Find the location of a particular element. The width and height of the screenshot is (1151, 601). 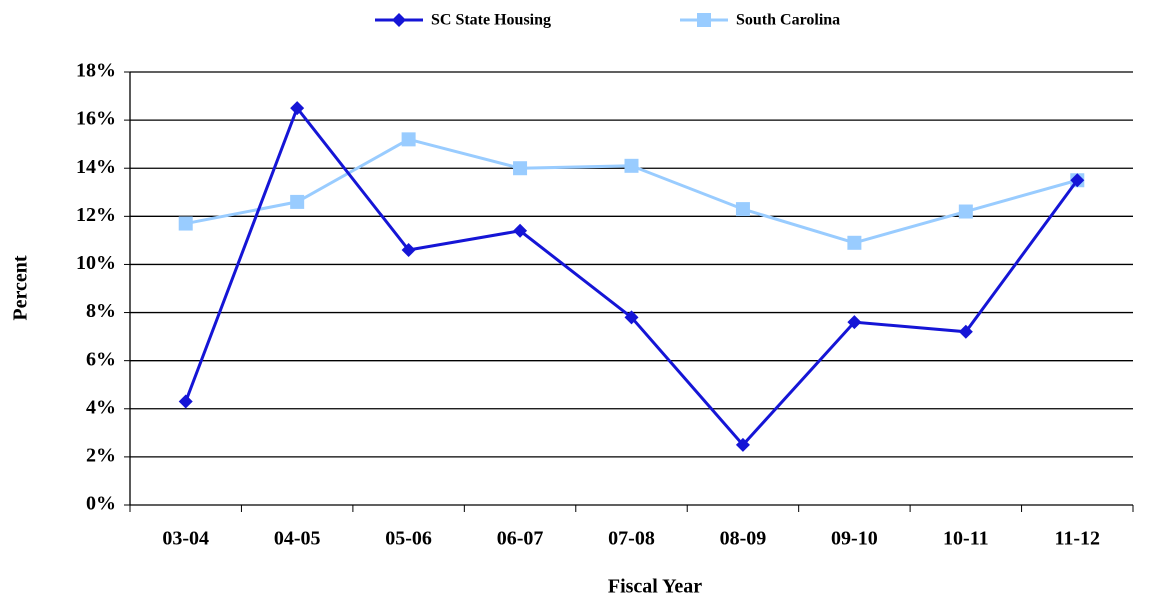

series-line is located at coordinates (631, 191).